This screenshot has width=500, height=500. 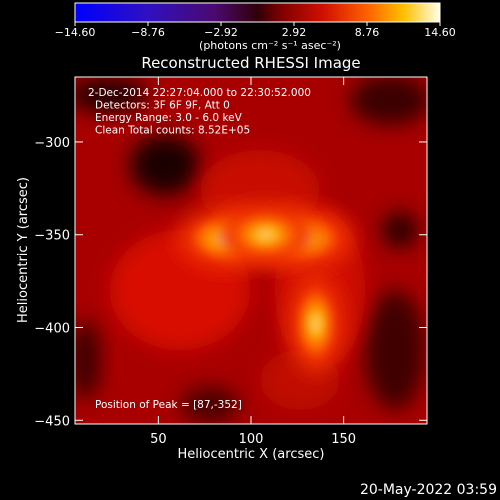 I want to click on peak-position-label: Position of Peak = [87,-352], so click(x=168, y=405).